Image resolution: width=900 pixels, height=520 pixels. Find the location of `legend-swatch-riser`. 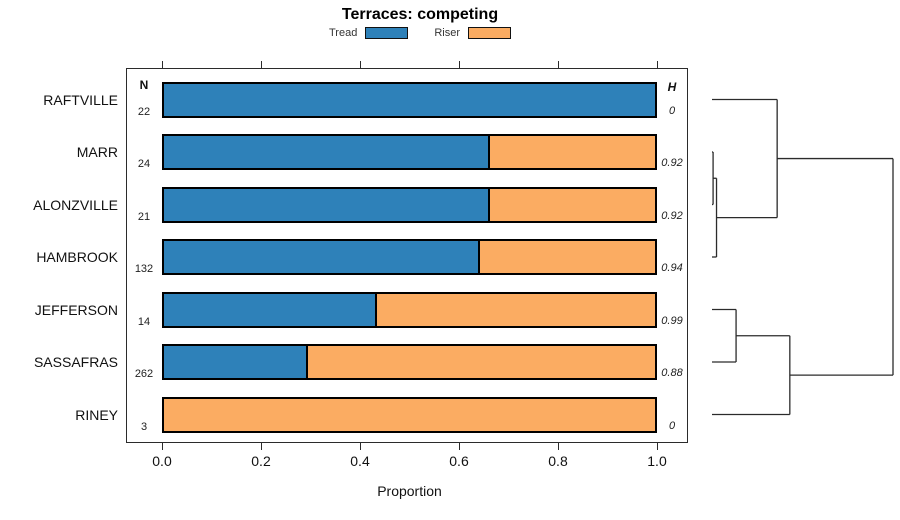

legend-swatch-riser is located at coordinates (489, 33).